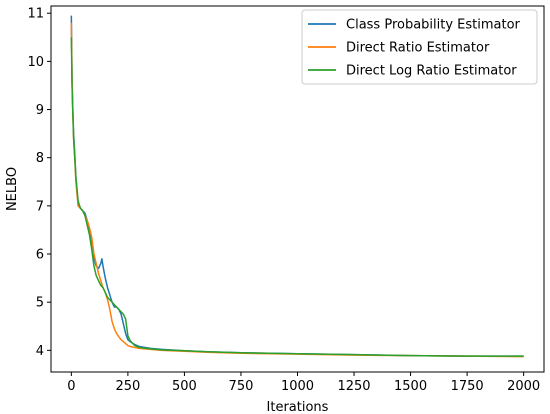 This screenshot has height=414, width=550. Describe the element at coordinates (35, 14) in the screenshot. I see `y-tick-label: 11` at that location.